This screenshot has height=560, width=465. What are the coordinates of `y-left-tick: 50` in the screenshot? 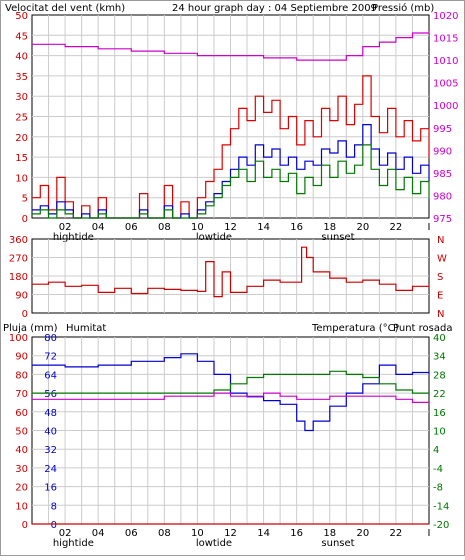 It's located at (21, 432).